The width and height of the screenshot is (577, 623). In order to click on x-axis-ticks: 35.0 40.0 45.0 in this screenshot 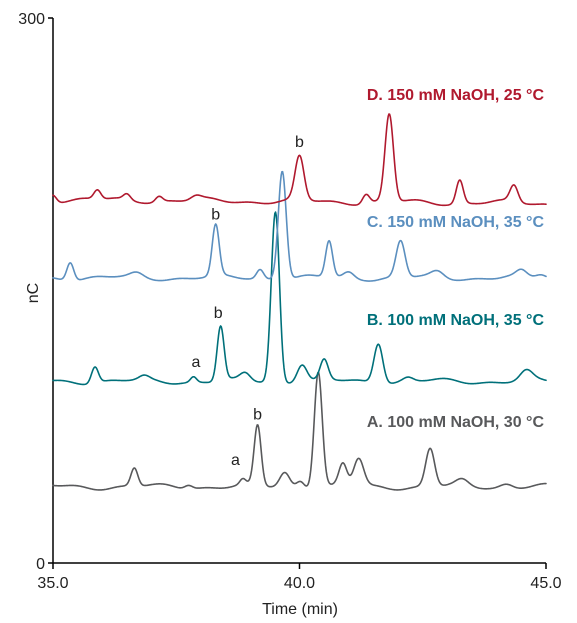, I will do `click(299, 577)`.